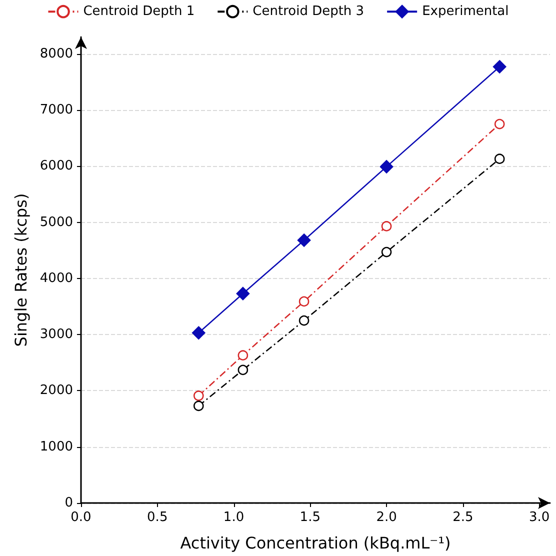 Image resolution: width=556 pixels, height=556 pixels. I want to click on y-tick-label: 4000, so click(56, 278).